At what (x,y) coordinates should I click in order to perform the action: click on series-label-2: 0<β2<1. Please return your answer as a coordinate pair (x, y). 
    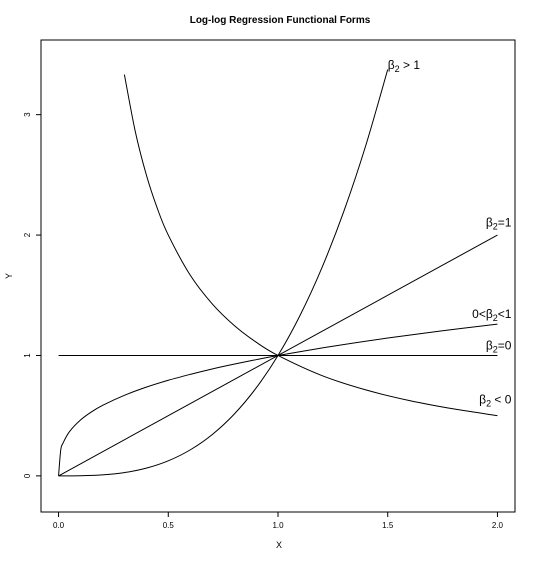
    Looking at the image, I should click on (492, 315).